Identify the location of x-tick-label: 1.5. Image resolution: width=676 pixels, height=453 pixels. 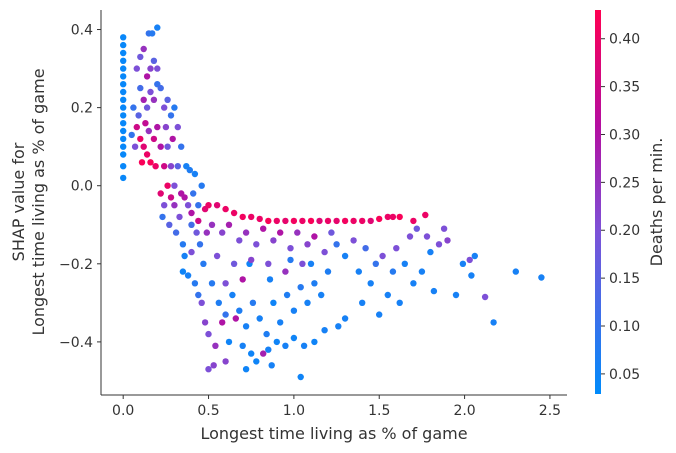
(379, 411).